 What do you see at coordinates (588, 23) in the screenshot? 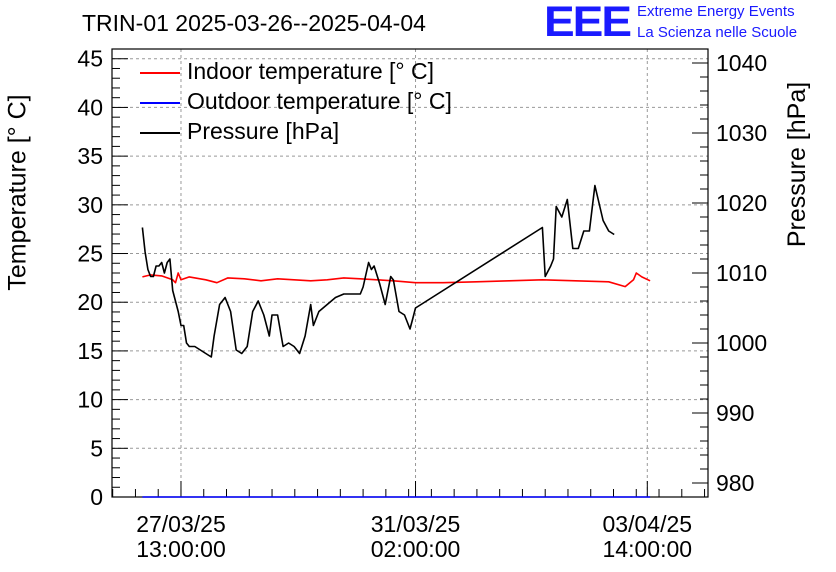
I see `eee-logo: EEE` at bounding box center [588, 23].